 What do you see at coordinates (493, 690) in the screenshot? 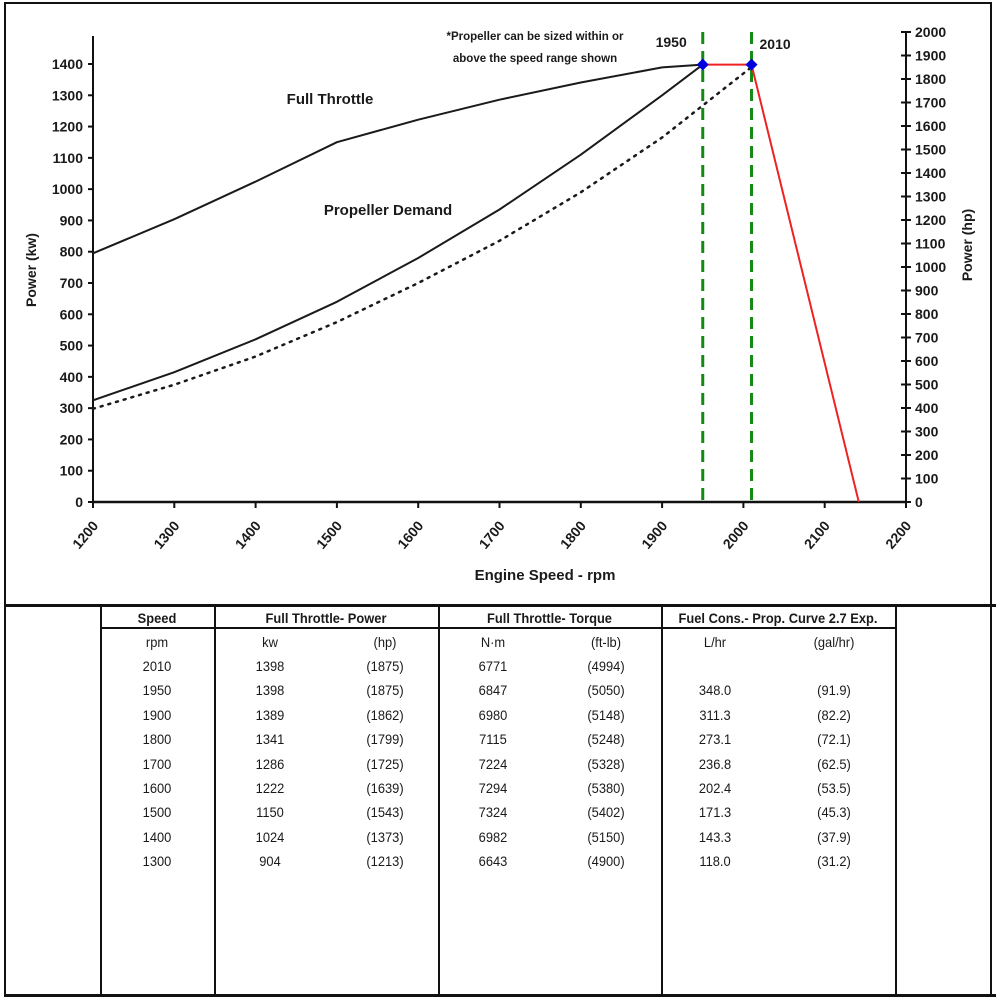
I see `table-cell: 6847` at bounding box center [493, 690].